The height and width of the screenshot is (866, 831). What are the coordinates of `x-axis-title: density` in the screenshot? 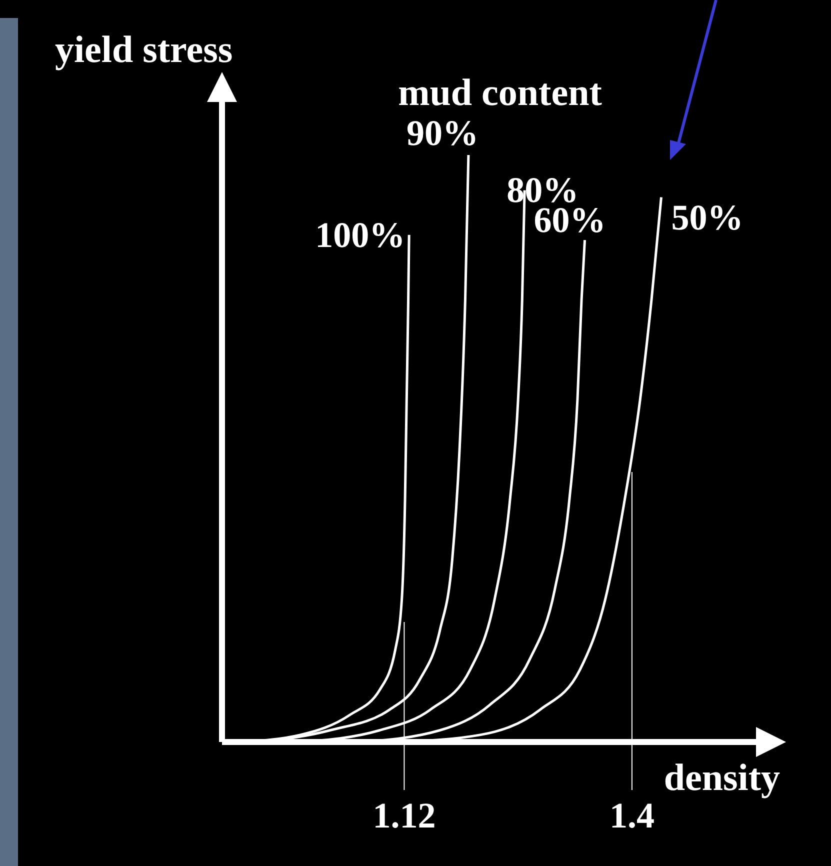 It's located at (722, 778).